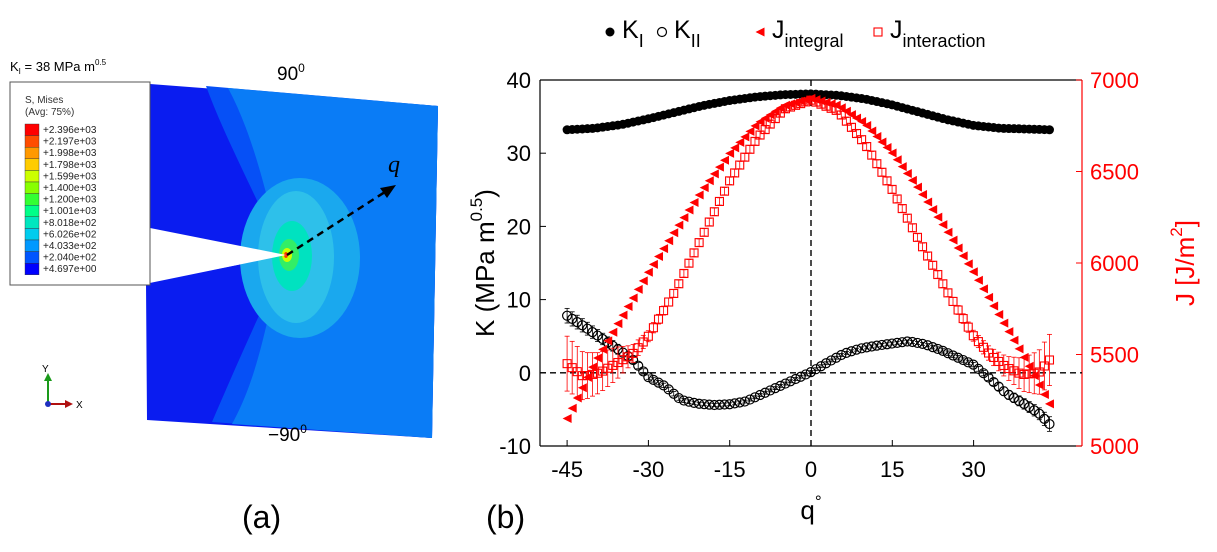  Describe the element at coordinates (341, 221) in the screenshot. I see `direction-arrow` at that location.